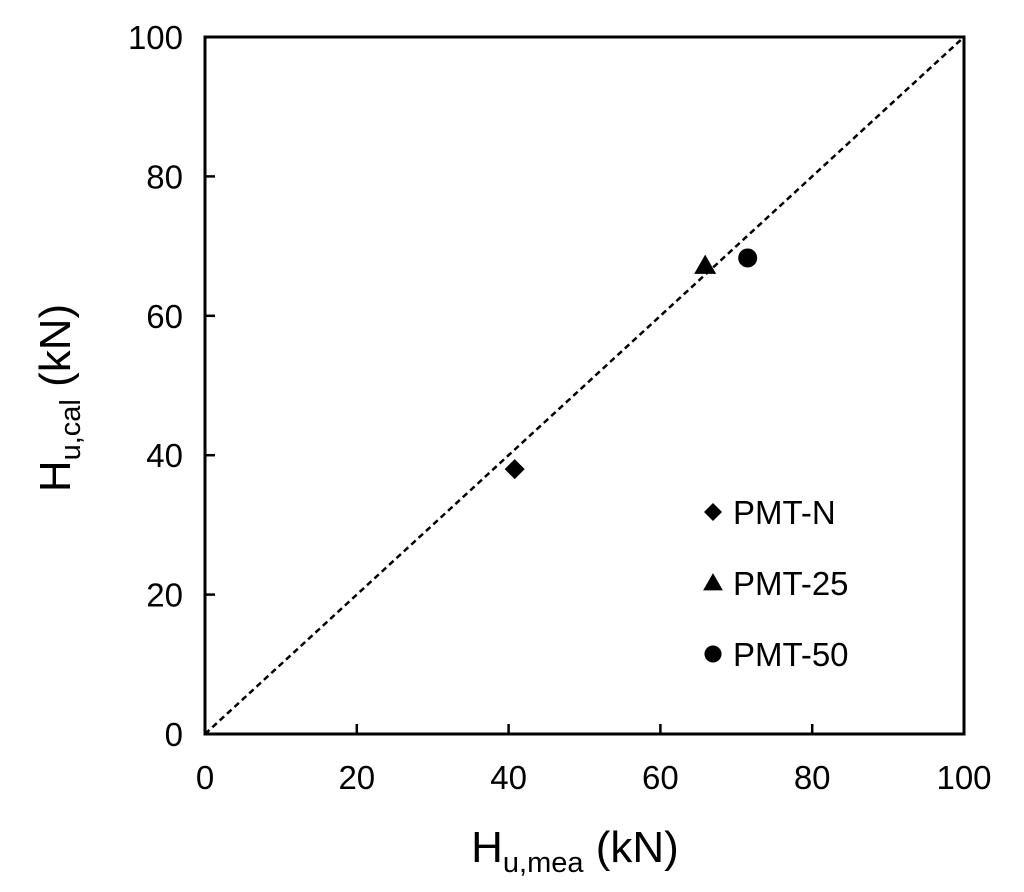 The height and width of the screenshot is (892, 1024). What do you see at coordinates (487, 847) in the screenshot?
I see `x-axis-title-main: H` at bounding box center [487, 847].